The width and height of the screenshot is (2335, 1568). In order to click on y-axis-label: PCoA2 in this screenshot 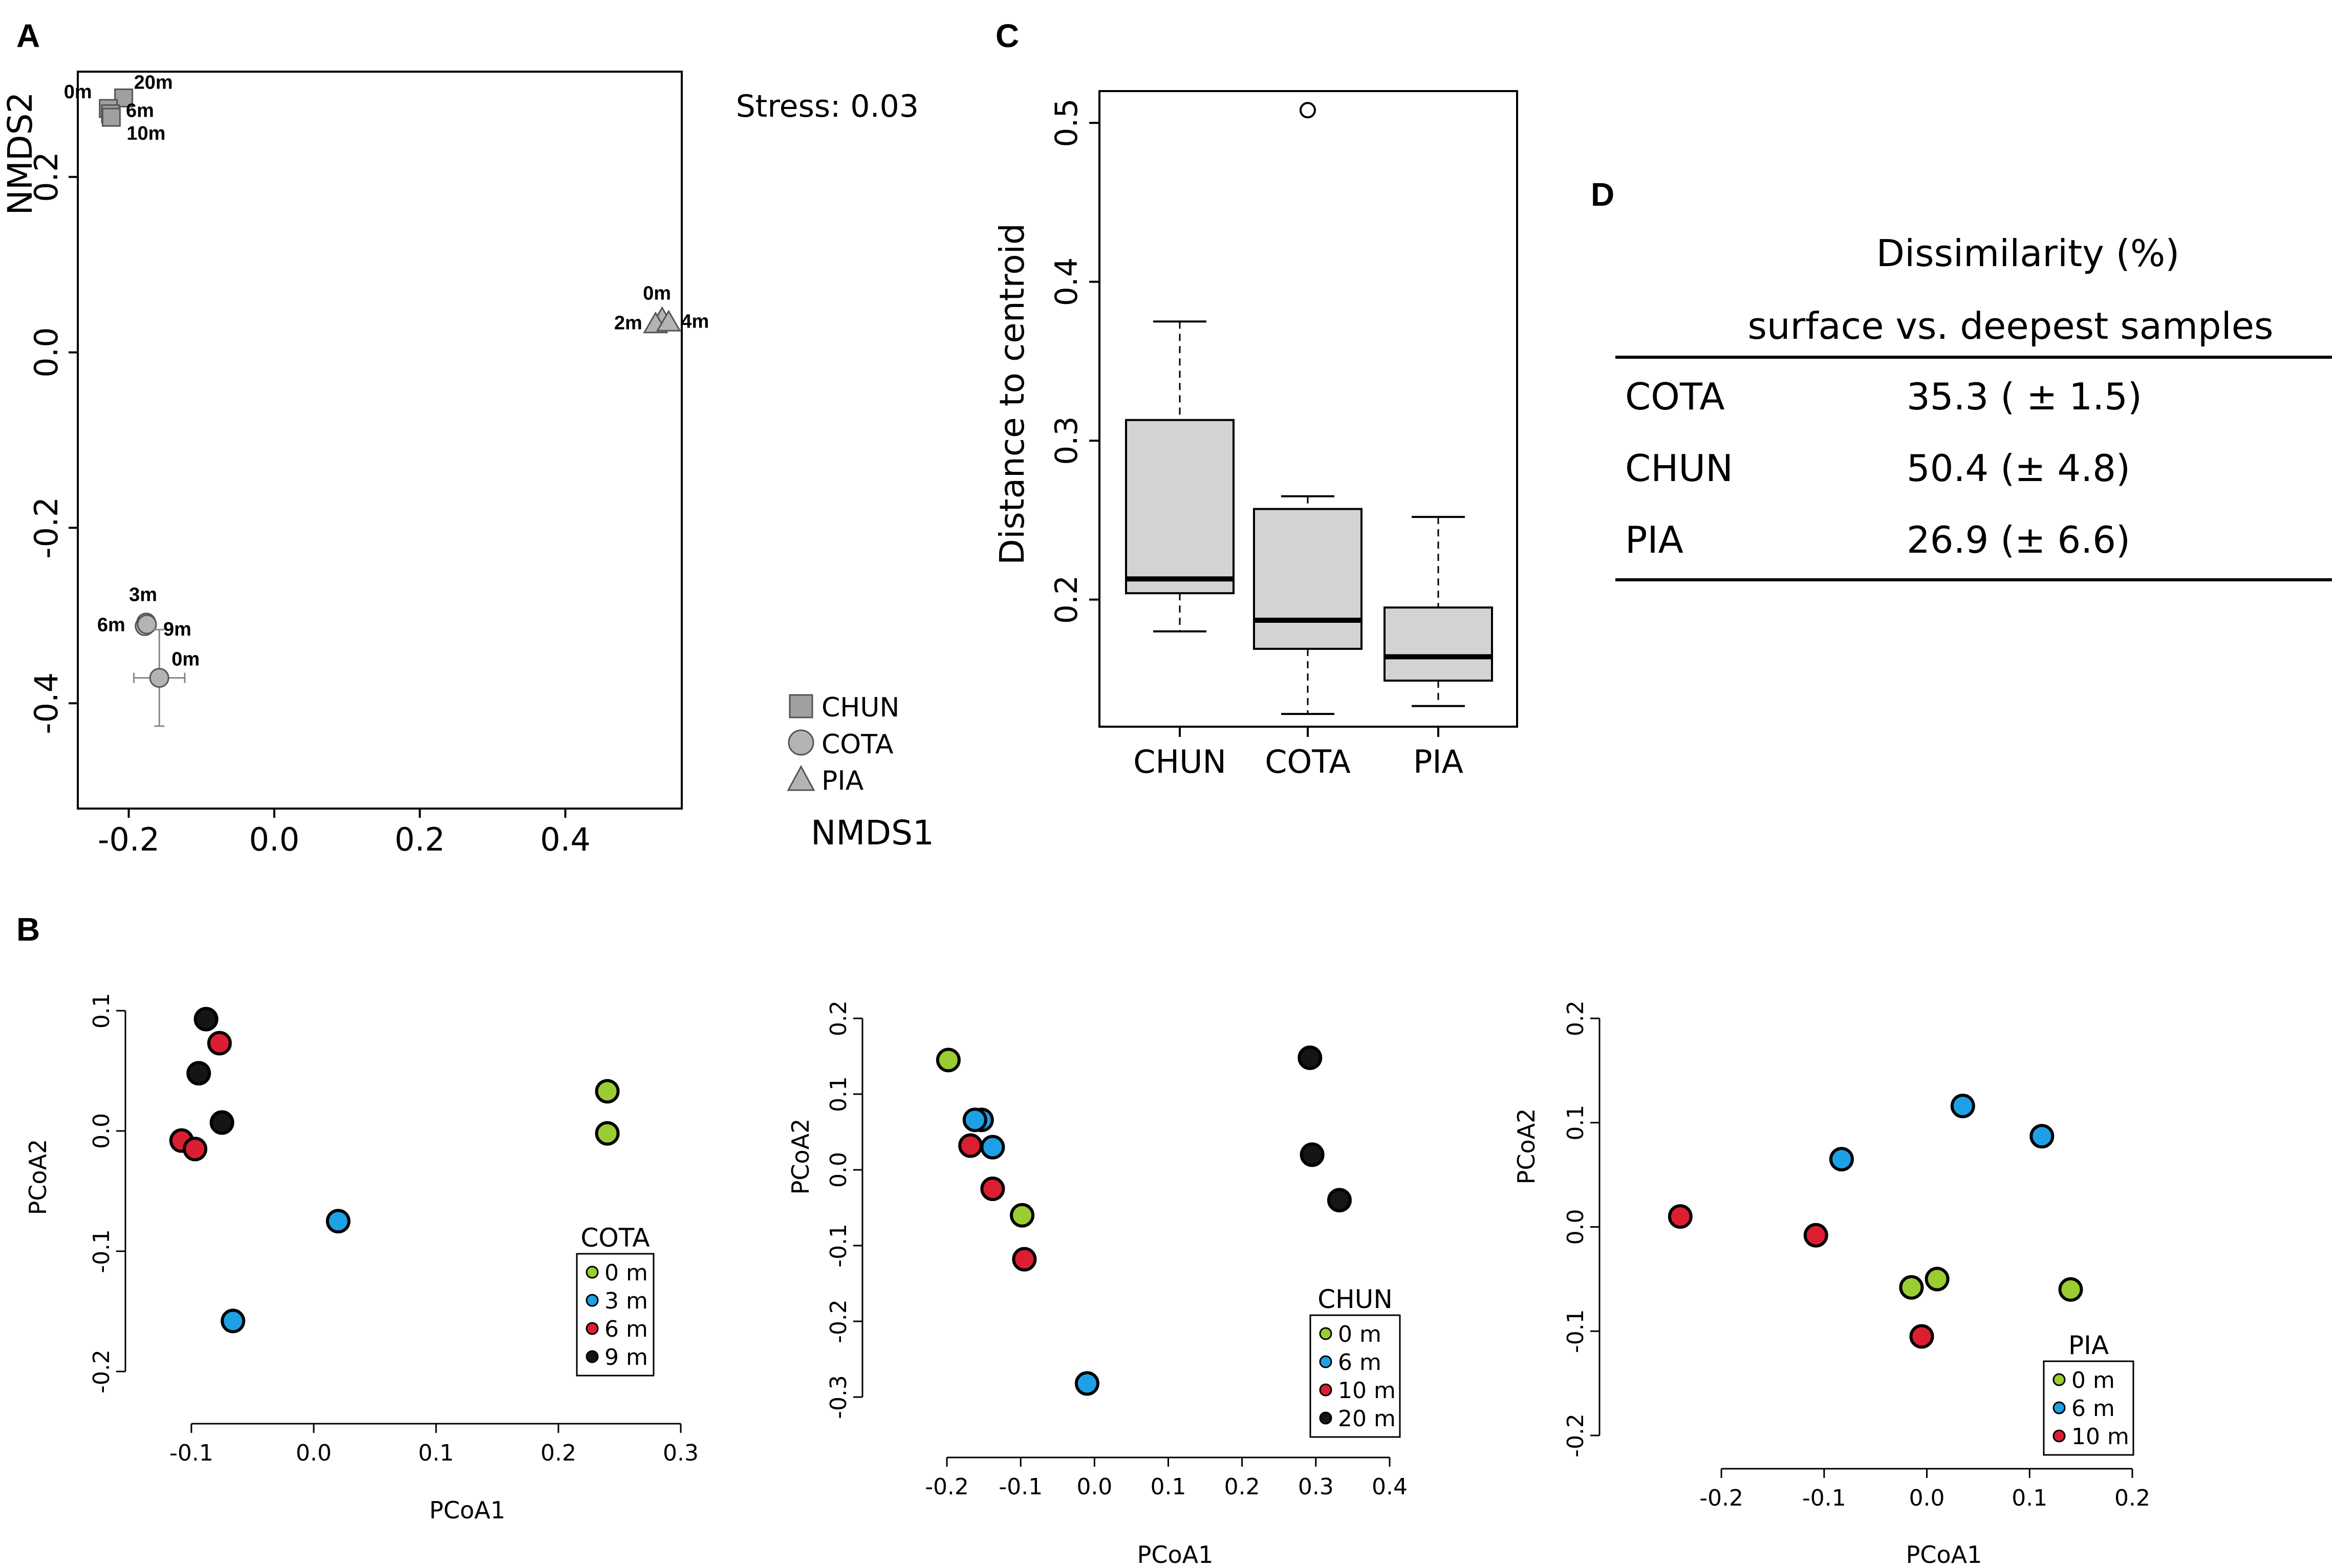, I will do `click(1526, 1147)`.